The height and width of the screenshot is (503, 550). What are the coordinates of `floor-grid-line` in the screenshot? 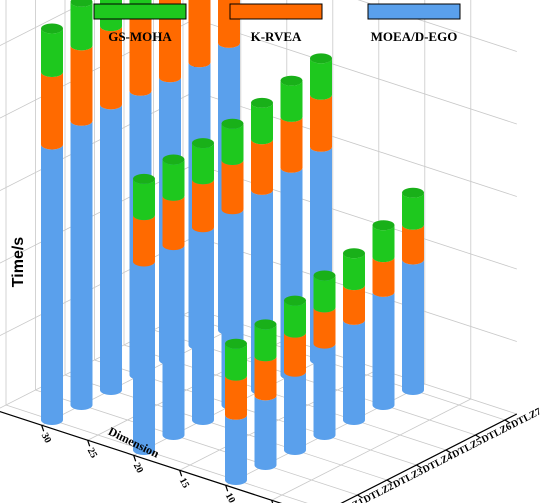 It's located at (371, 449).